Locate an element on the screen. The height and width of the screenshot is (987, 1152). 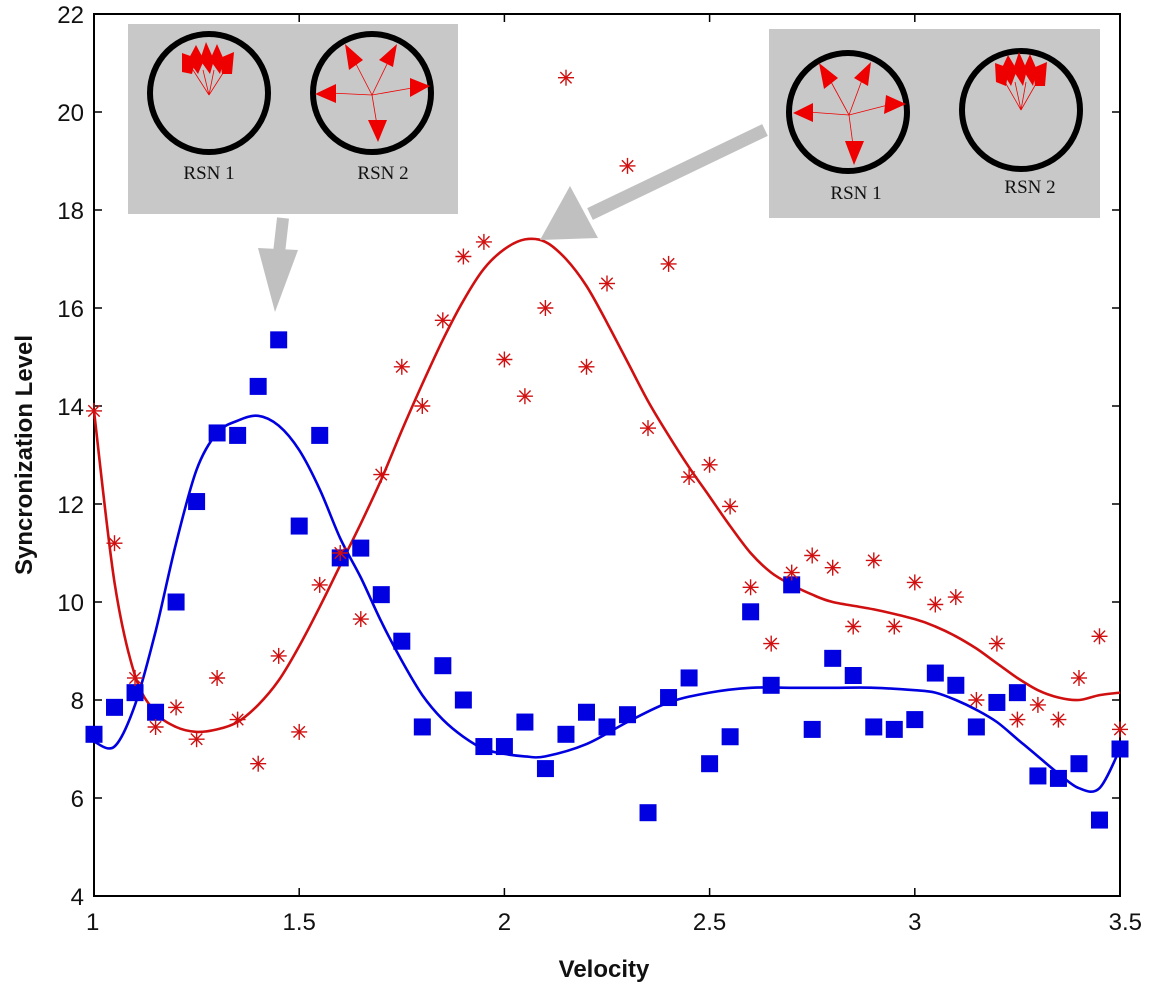
arrow-right-head is located at coordinates (569, 213).